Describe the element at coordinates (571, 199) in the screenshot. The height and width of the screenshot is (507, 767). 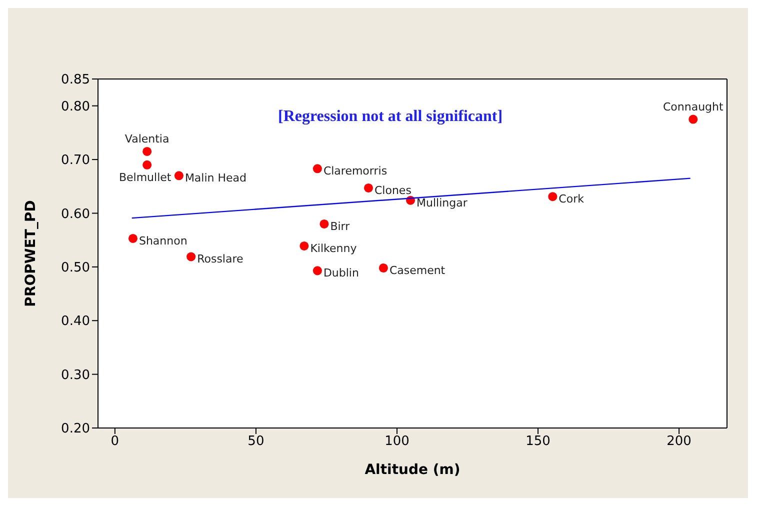
I see `annotation: Cork` at that location.